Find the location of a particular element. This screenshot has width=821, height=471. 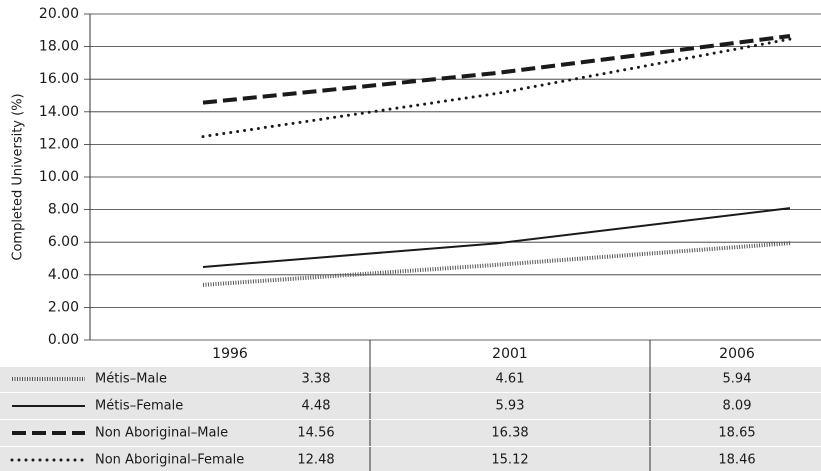

y-tick-label: 14.00 is located at coordinates (59, 112).